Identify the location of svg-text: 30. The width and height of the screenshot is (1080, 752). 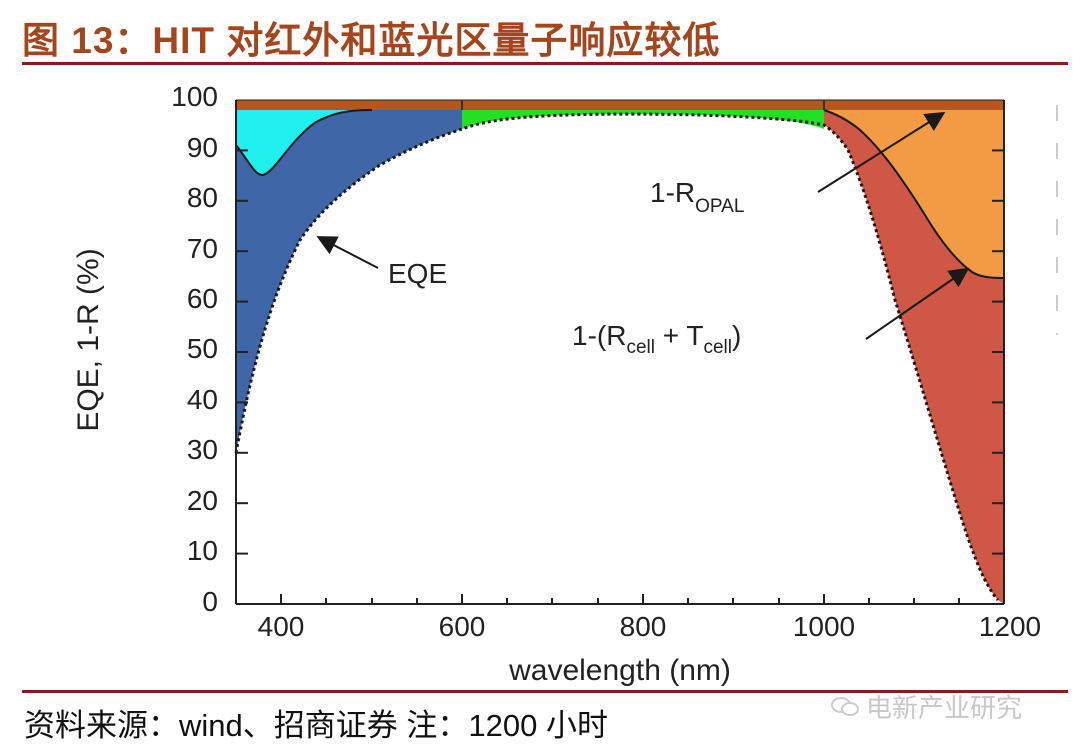
(202, 449).